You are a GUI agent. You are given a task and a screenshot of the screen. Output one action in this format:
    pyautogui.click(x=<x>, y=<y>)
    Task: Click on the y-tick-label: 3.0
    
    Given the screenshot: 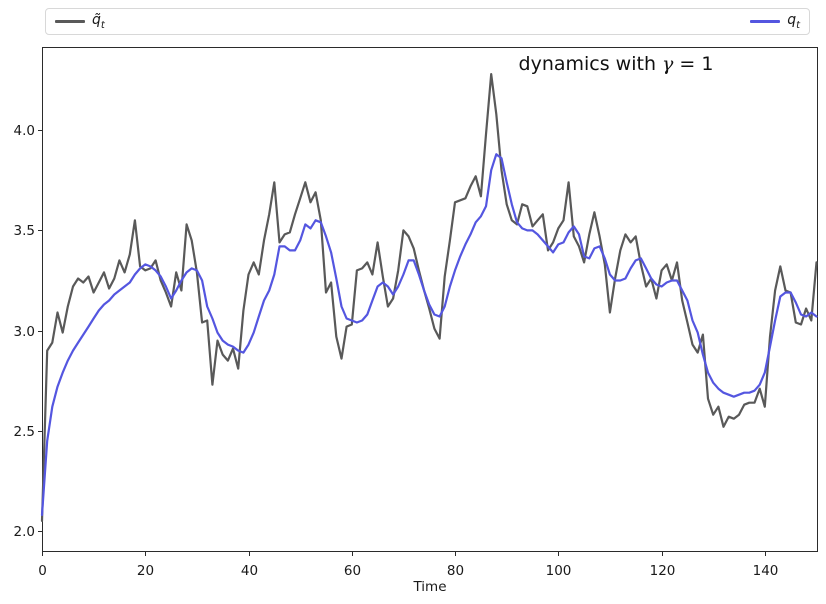 What is the action you would take?
    pyautogui.click(x=24, y=332)
    